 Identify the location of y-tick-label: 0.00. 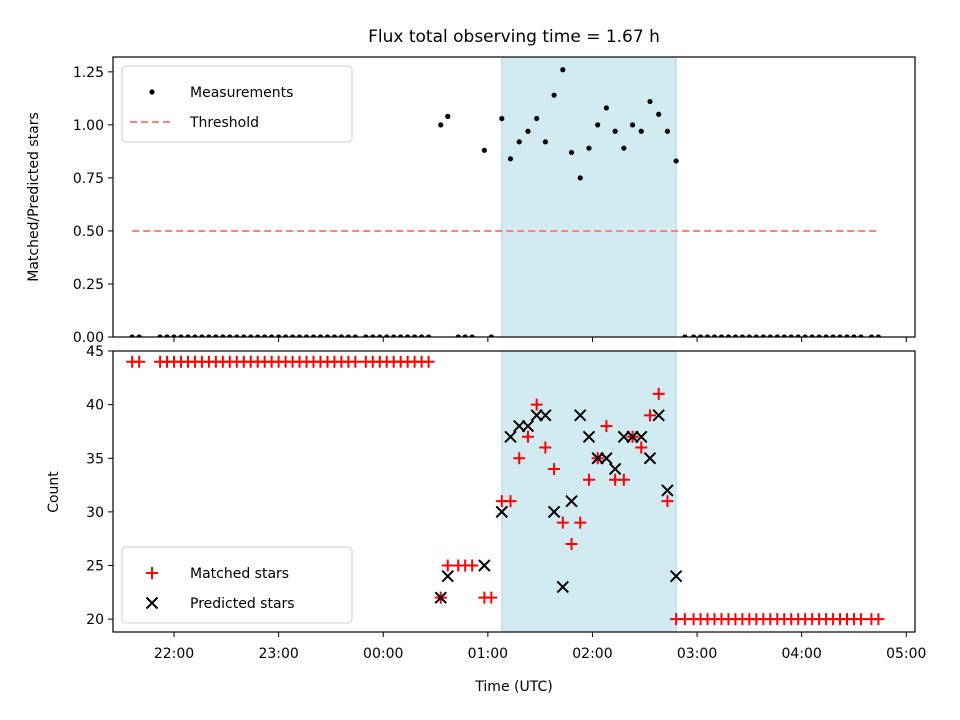
(88, 338).